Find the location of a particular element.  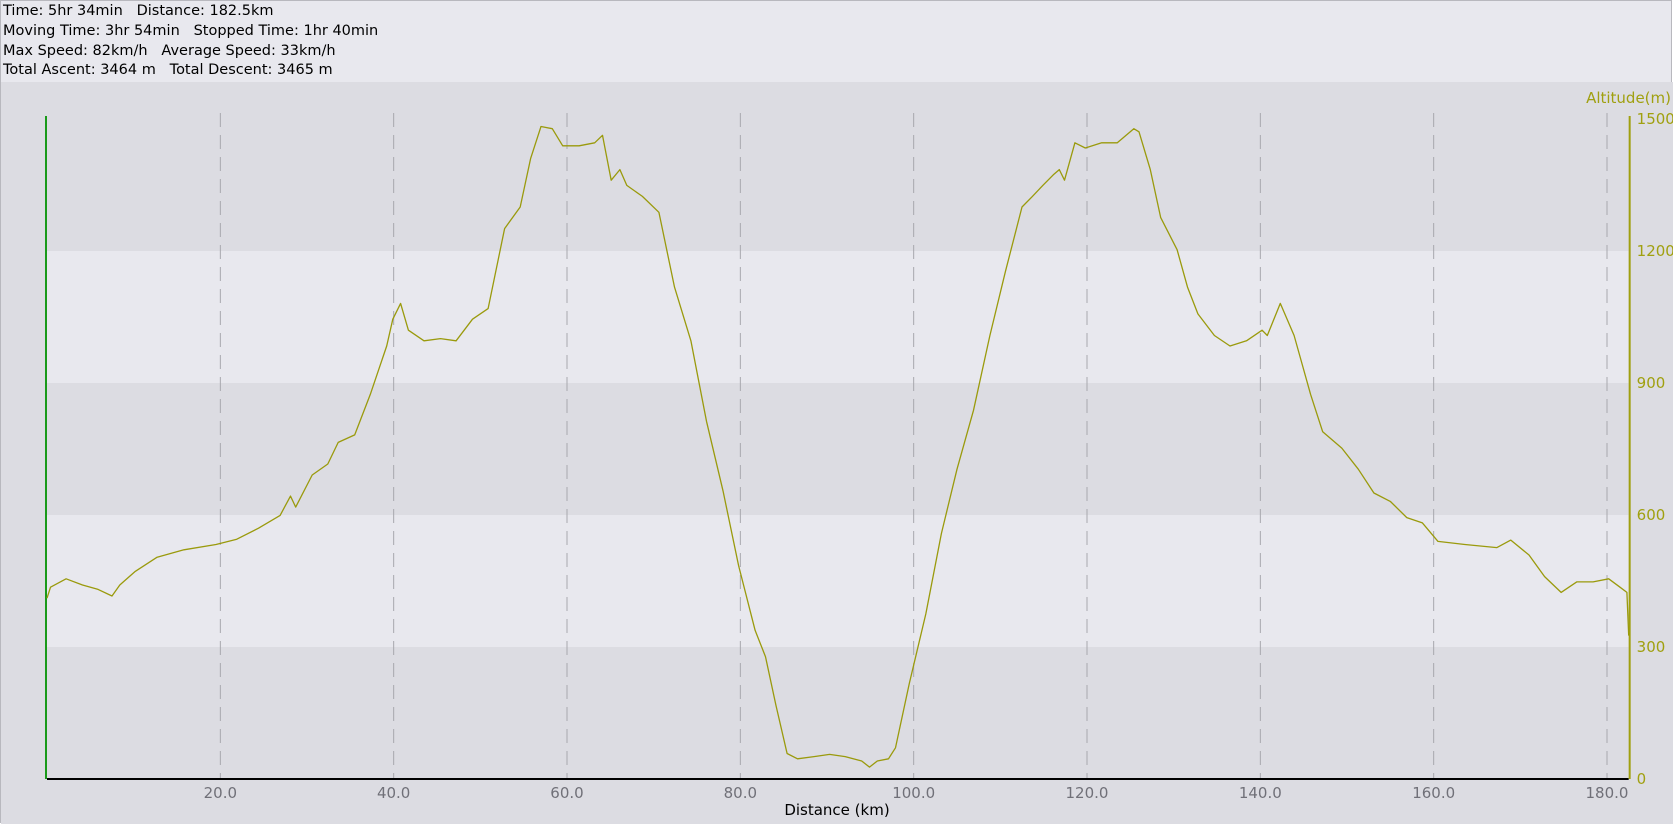

x-tick-label: 160.0 is located at coordinates (1433, 793).